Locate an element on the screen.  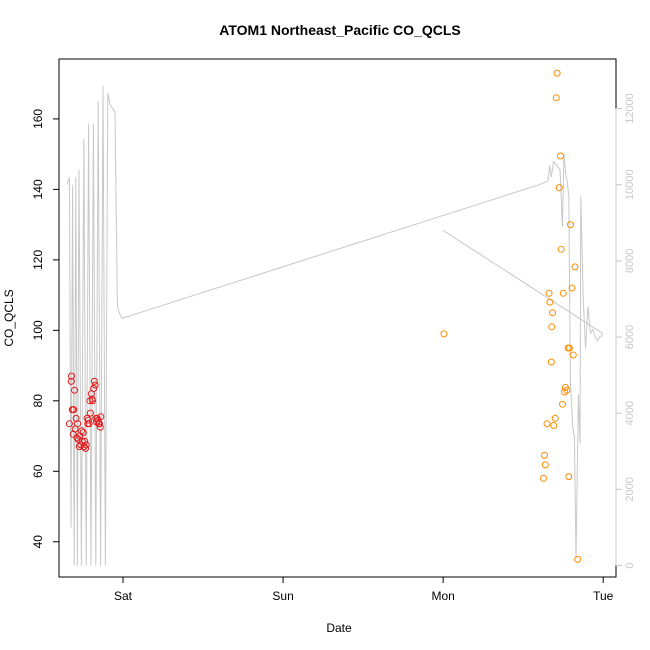
y-tick-label: 120 is located at coordinates (38, 260).